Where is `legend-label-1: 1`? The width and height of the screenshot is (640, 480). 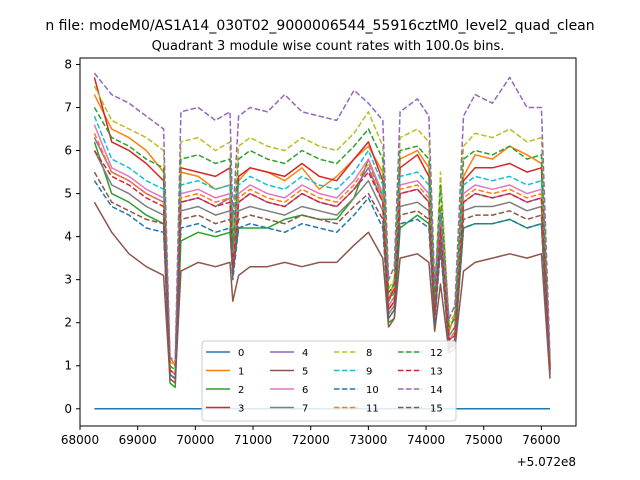
legend-label-1: 1 is located at coordinates (241, 372).